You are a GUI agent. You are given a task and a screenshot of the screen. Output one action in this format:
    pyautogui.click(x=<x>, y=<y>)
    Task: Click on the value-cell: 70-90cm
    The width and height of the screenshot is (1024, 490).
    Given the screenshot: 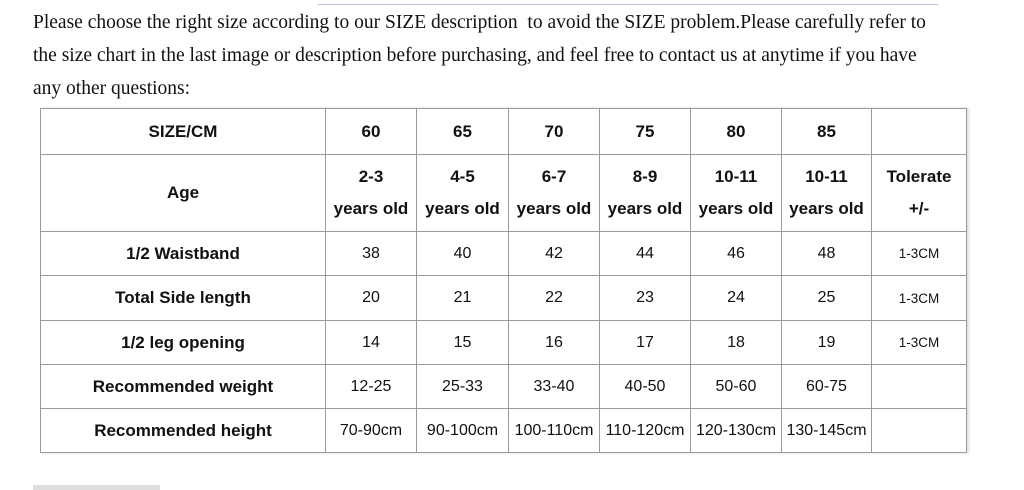 What is the action you would take?
    pyautogui.click(x=371, y=430)
    